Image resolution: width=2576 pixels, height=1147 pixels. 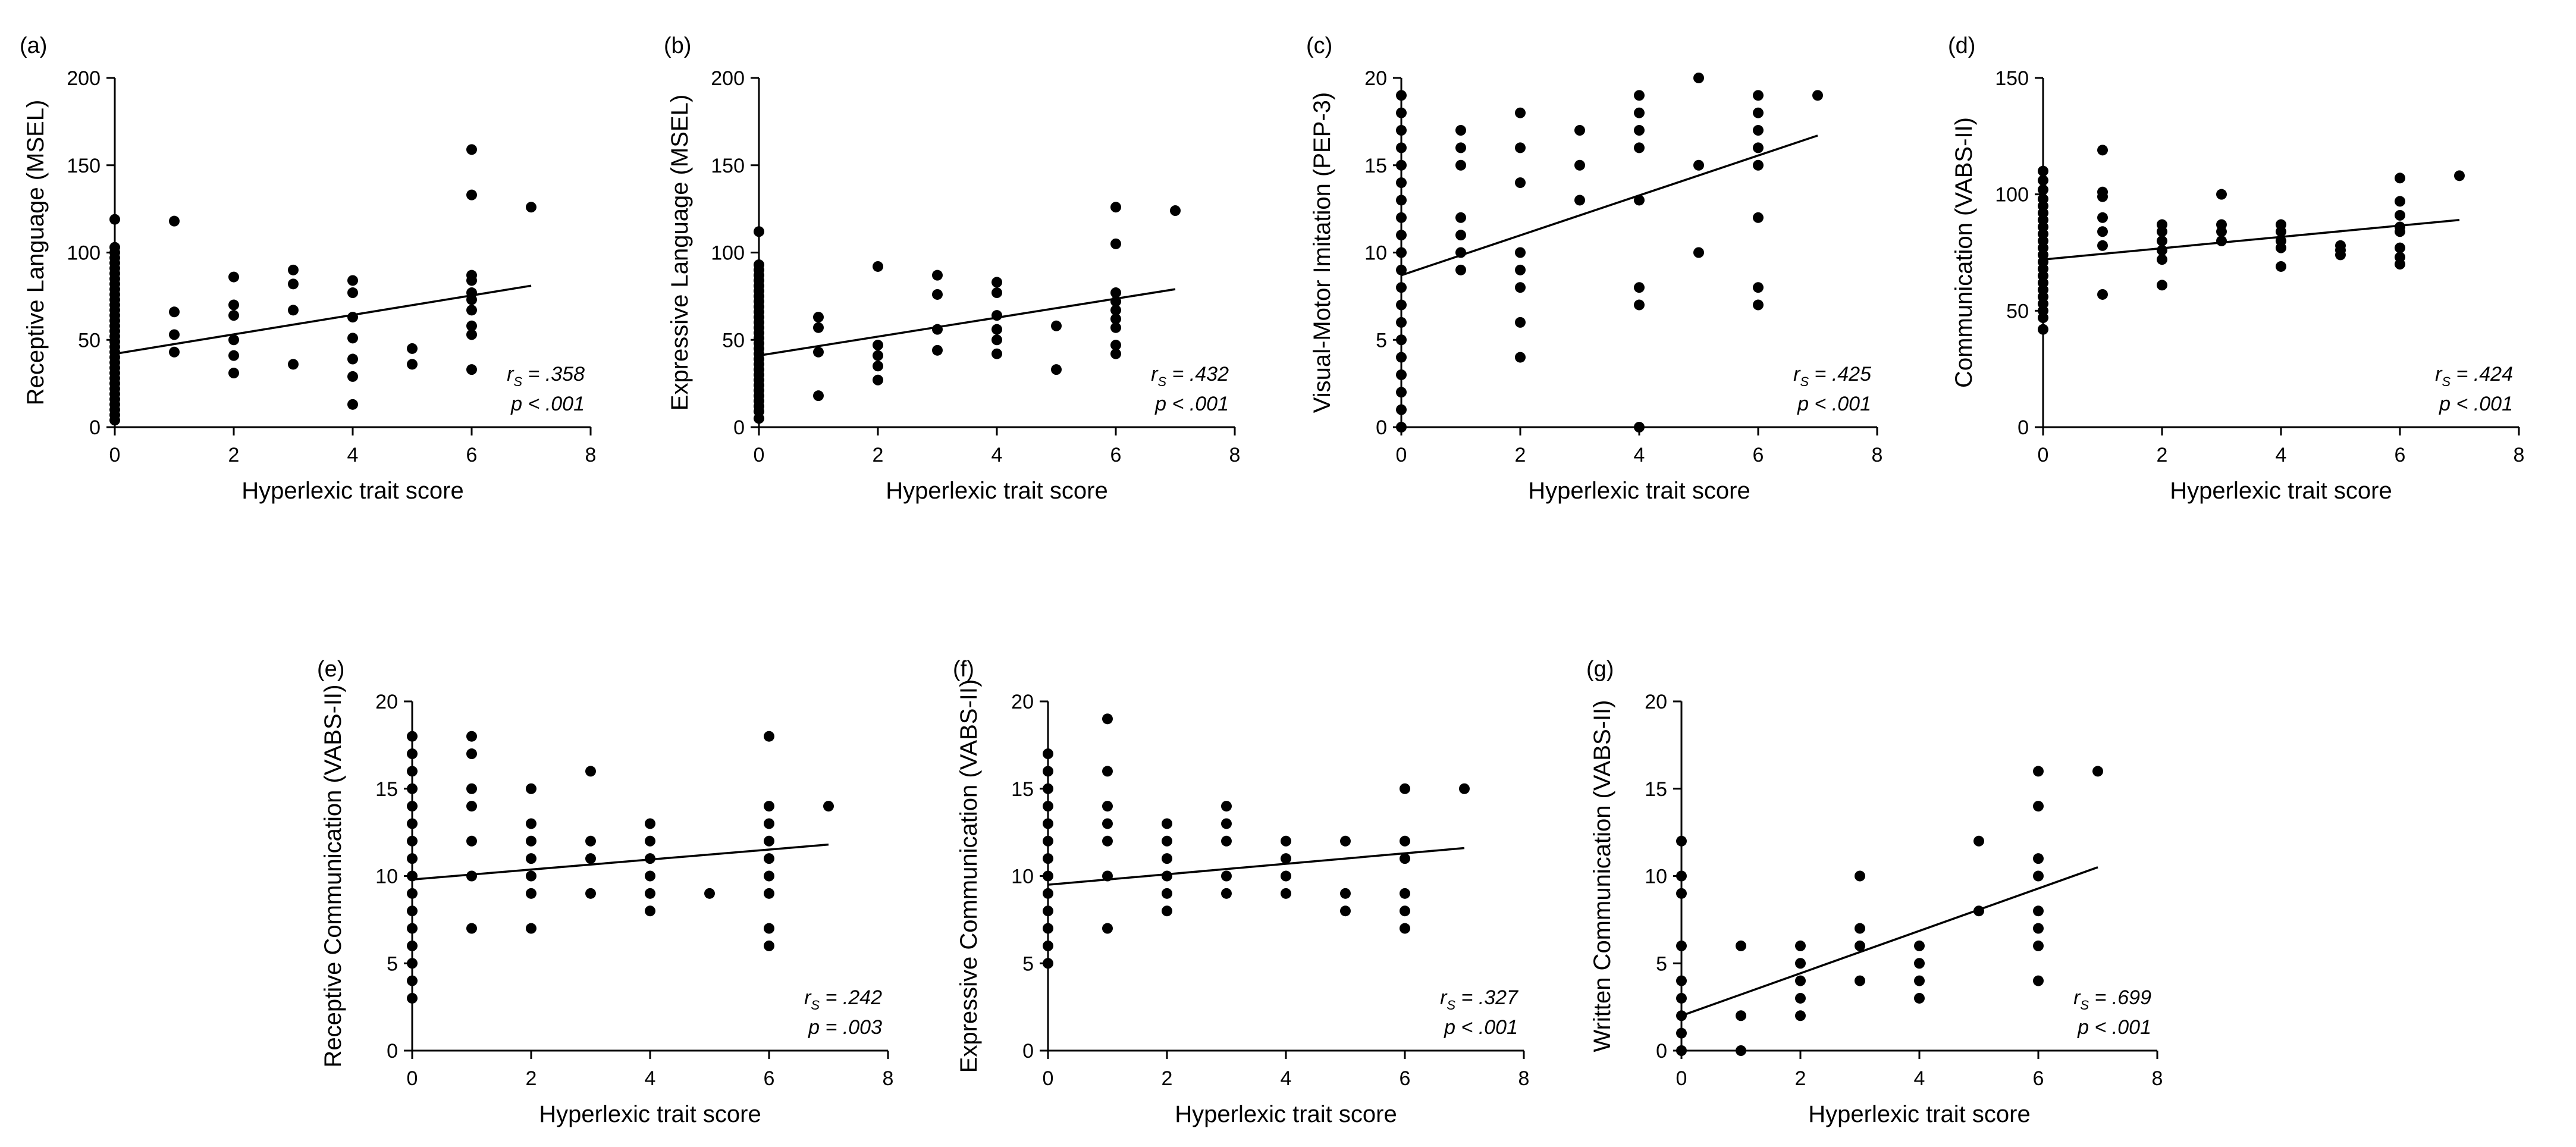 What do you see at coordinates (1804, 381) in the screenshot?
I see `correlation-subscript: S` at bounding box center [1804, 381].